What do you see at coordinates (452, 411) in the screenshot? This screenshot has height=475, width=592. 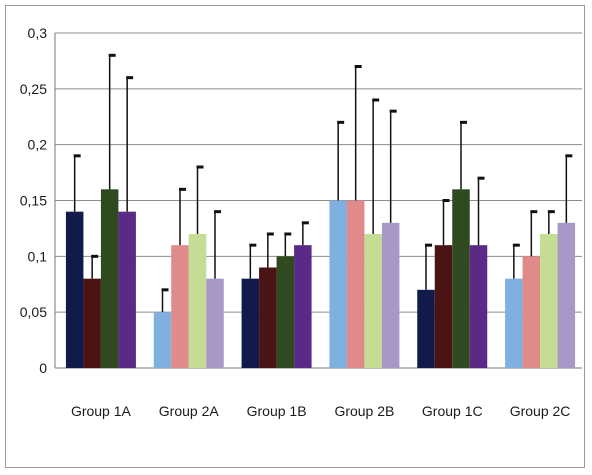 I see `x-category-label: Group 1C` at bounding box center [452, 411].